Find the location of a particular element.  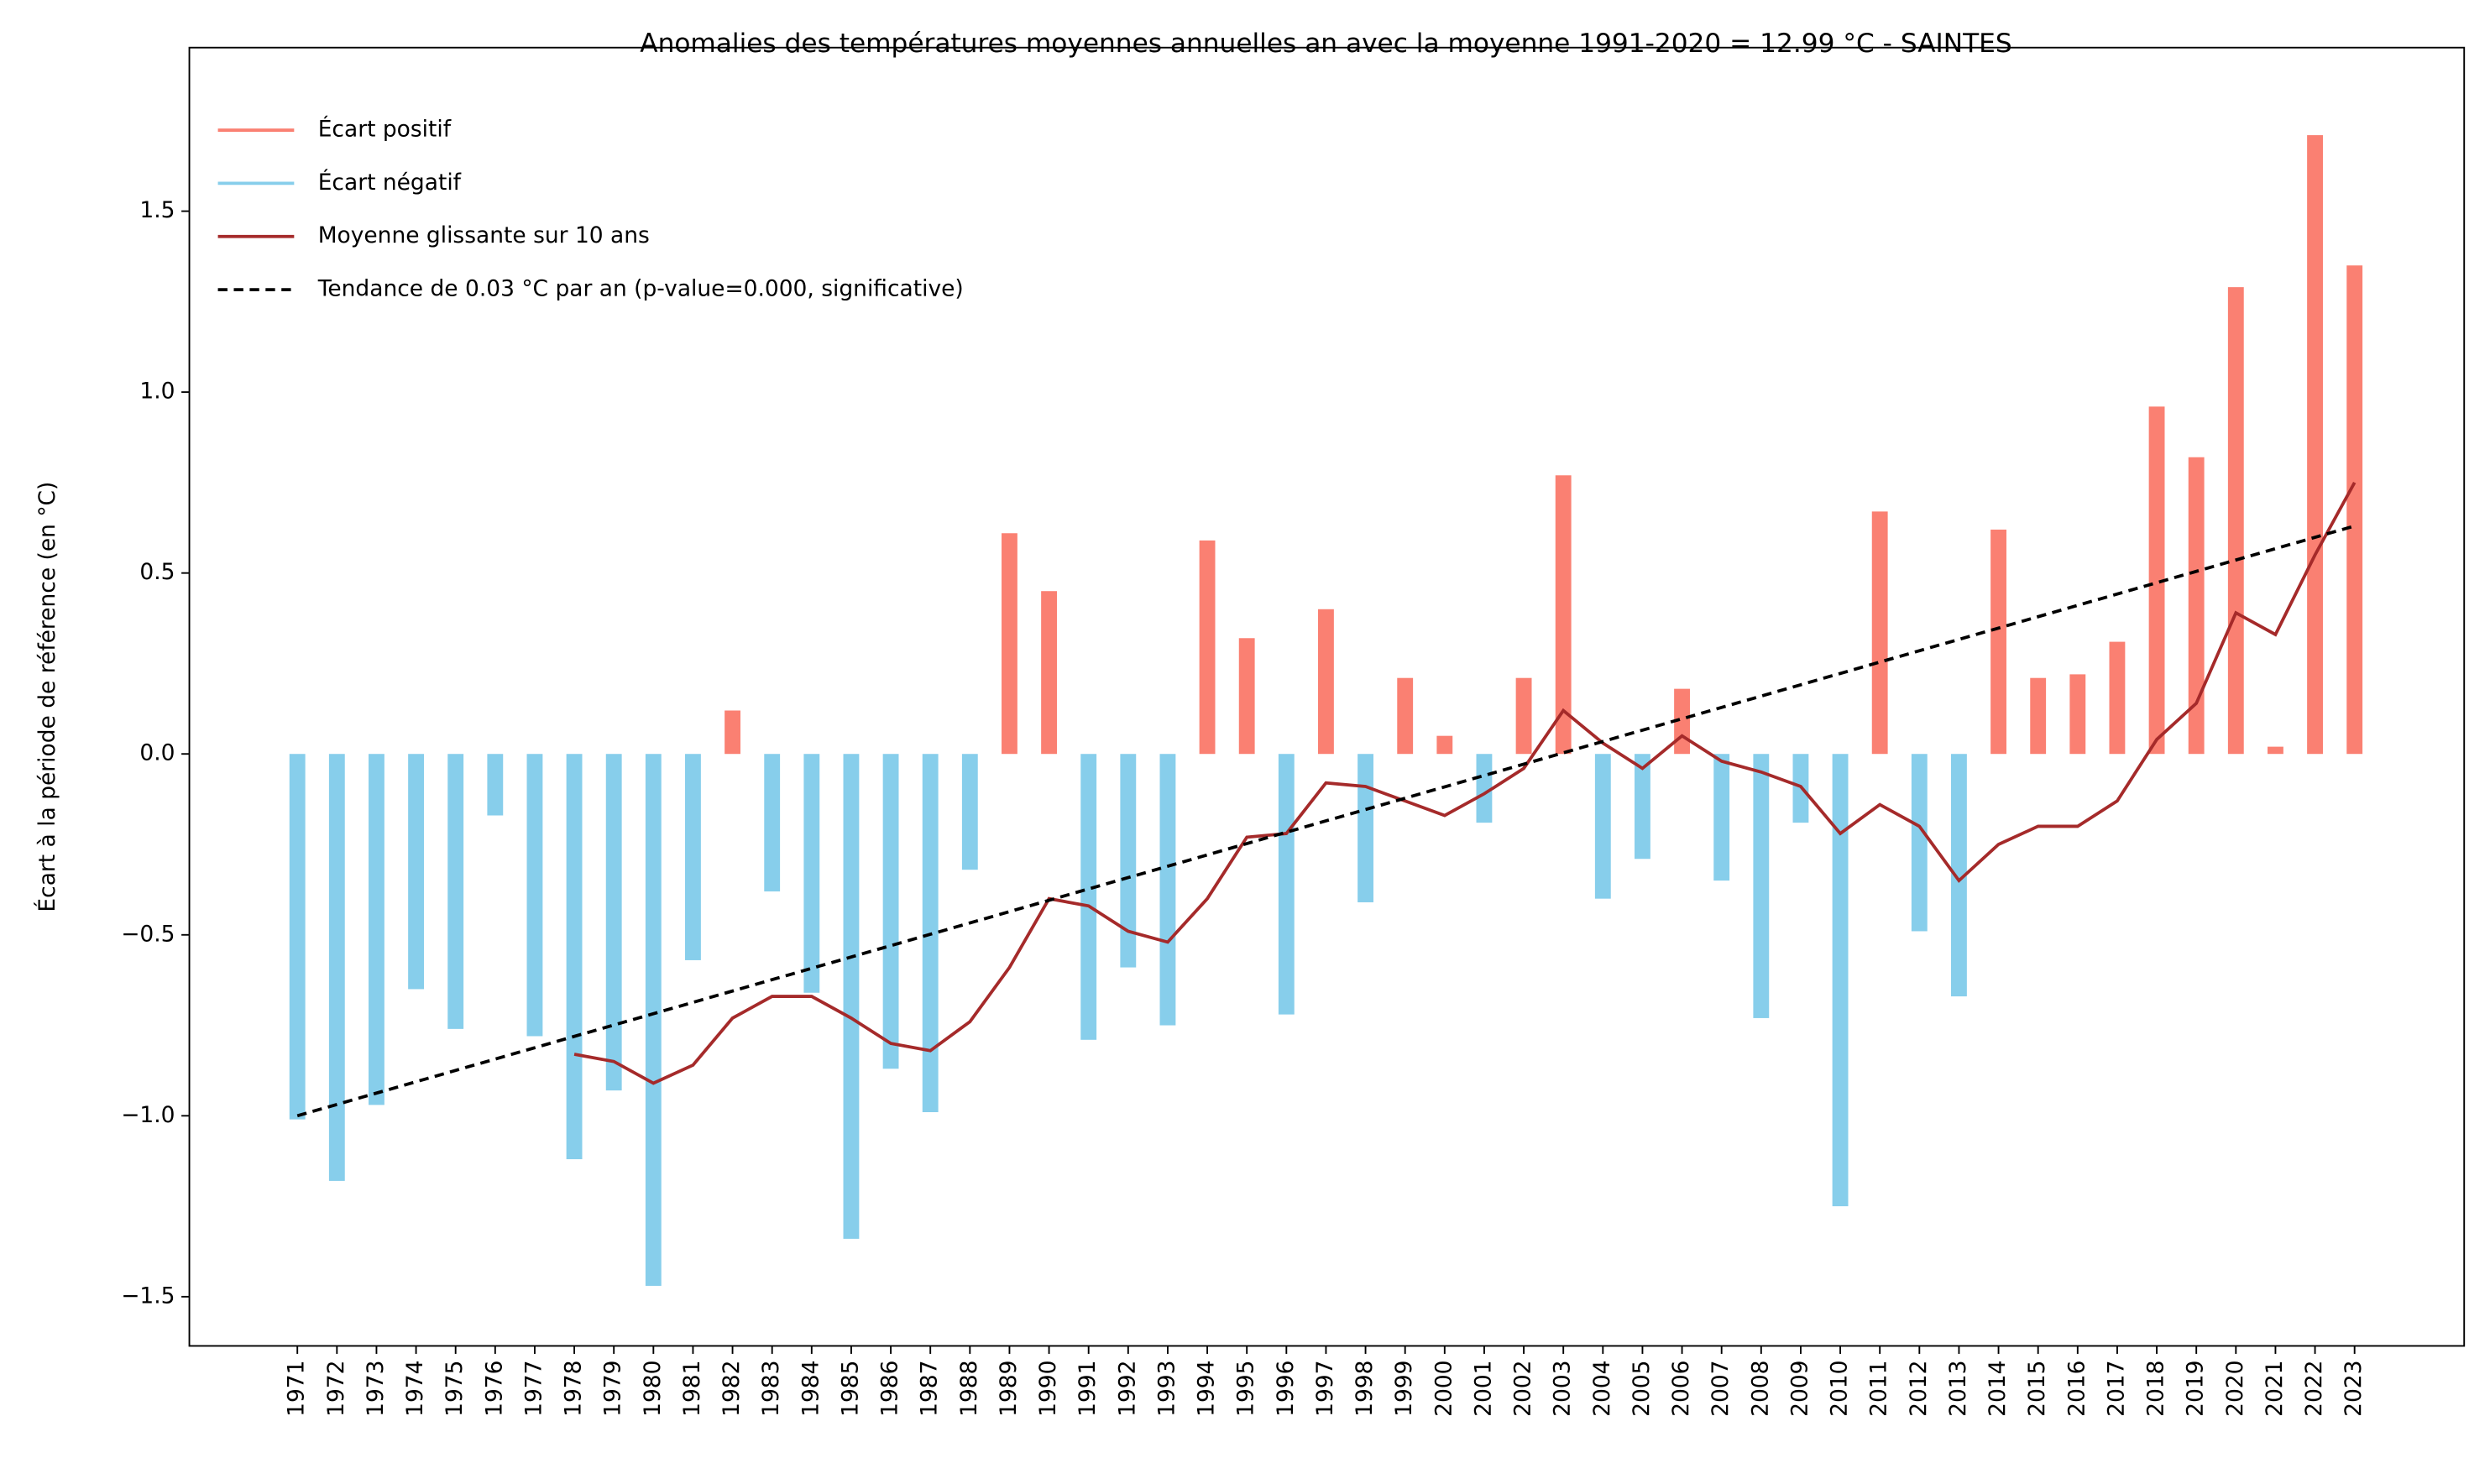

x-tick-label: 2010 is located at coordinates (1840, 1389).